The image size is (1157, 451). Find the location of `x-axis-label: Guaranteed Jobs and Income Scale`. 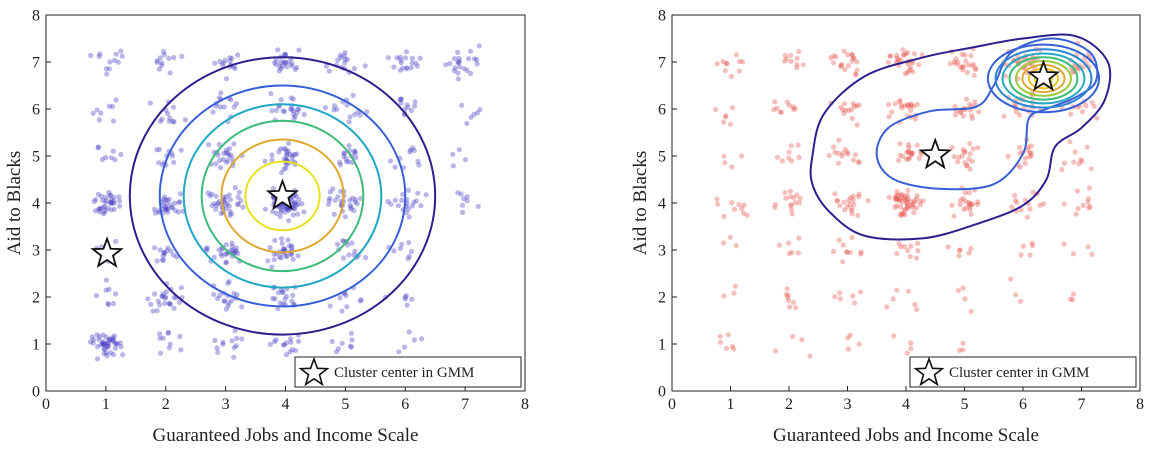

x-axis-label: Guaranteed Jobs and Income Scale is located at coordinates (906, 435).